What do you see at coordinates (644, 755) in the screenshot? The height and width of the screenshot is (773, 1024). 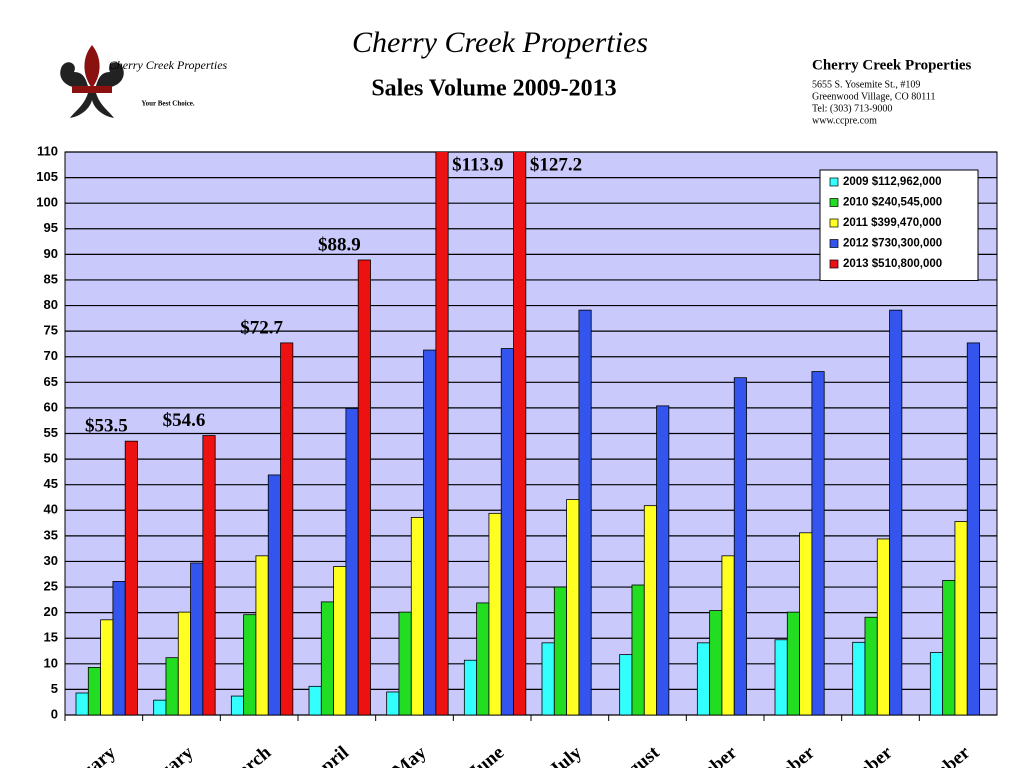 I see `x-tick-label: gust` at bounding box center [644, 755].